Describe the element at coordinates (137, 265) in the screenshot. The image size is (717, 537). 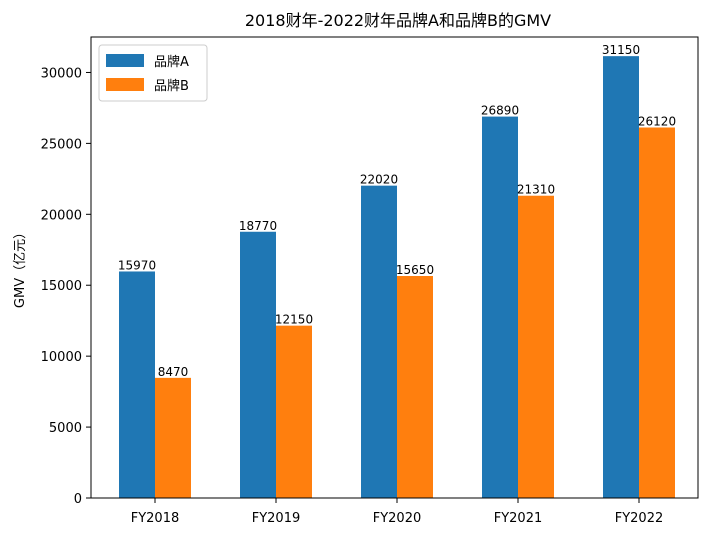
I see `data-label: 15970` at that location.